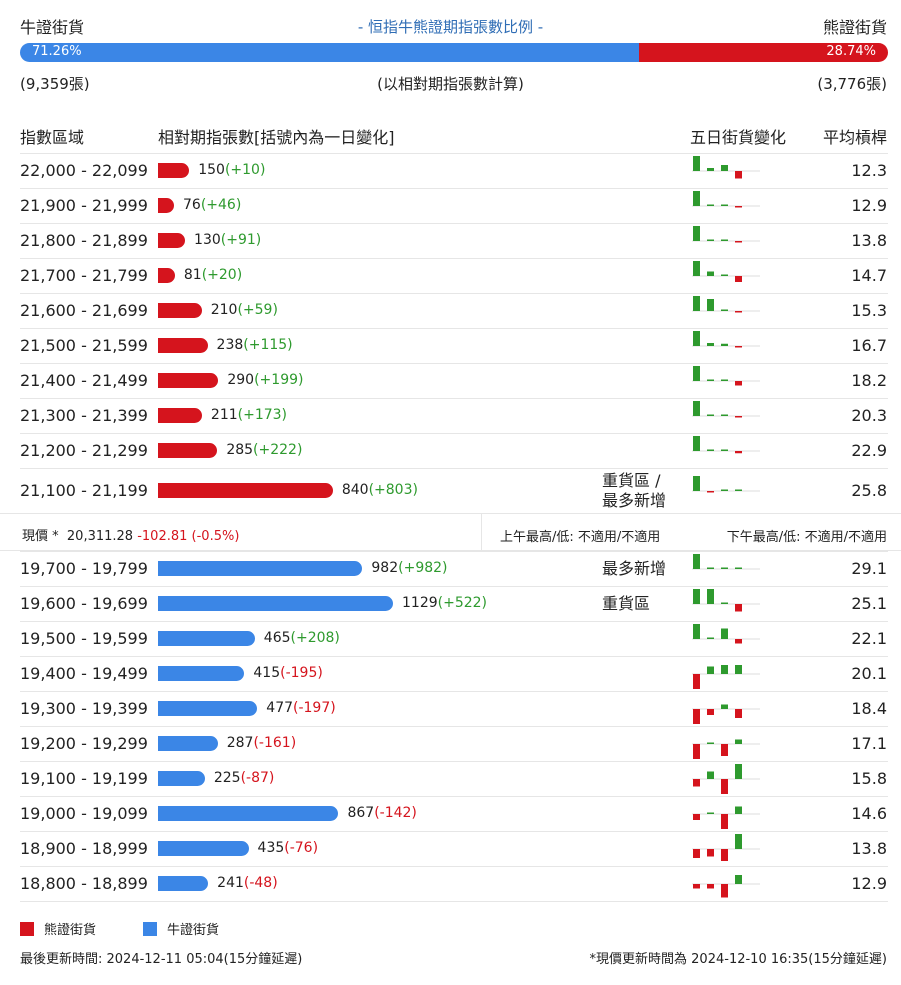 Image resolution: width=901 pixels, height=985 pixels. Describe the element at coordinates (245, 169) in the screenshot. I see `one-day-change: (+10)` at that location.